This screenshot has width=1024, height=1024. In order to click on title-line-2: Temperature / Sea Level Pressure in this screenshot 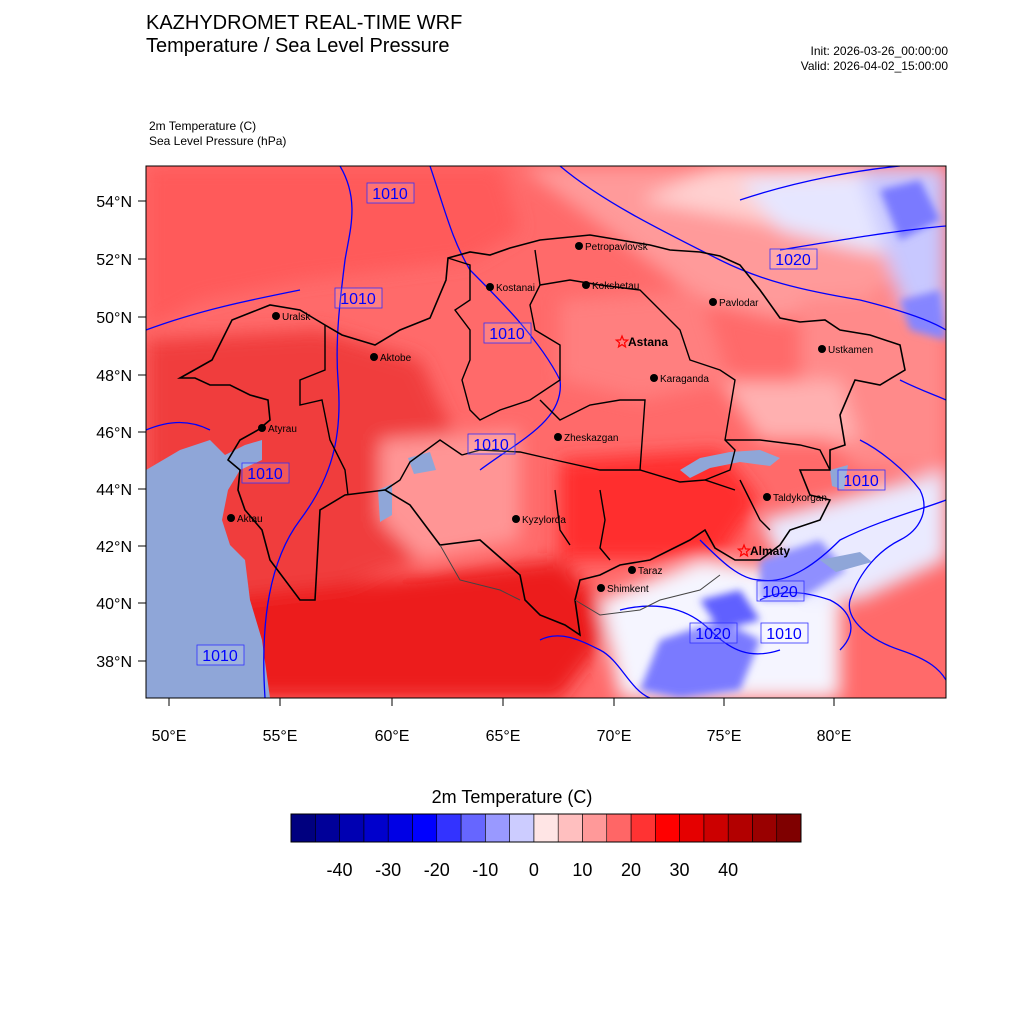, I will do `click(298, 46)`.